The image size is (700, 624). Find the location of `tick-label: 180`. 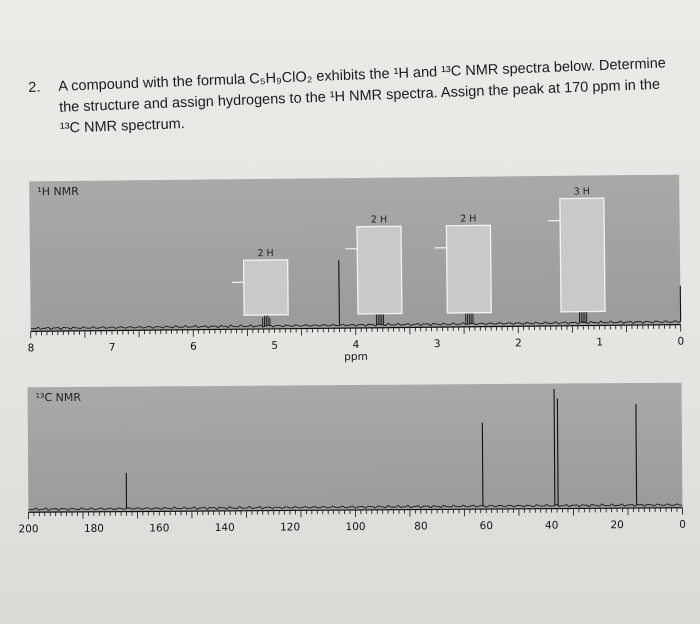

tick-label: 180 is located at coordinates (94, 529).